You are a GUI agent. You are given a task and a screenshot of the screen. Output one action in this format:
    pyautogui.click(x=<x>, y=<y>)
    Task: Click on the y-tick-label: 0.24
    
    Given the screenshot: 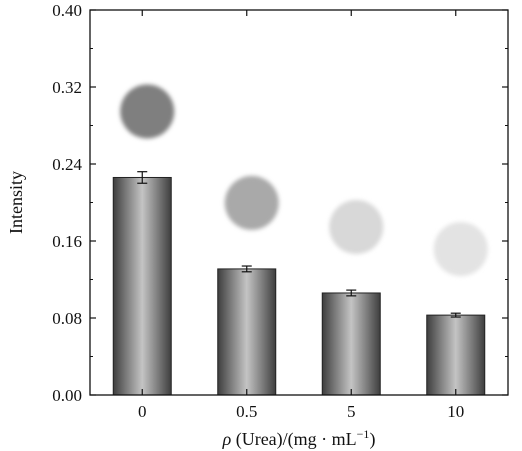 What is the action you would take?
    pyautogui.click(x=67, y=164)
    